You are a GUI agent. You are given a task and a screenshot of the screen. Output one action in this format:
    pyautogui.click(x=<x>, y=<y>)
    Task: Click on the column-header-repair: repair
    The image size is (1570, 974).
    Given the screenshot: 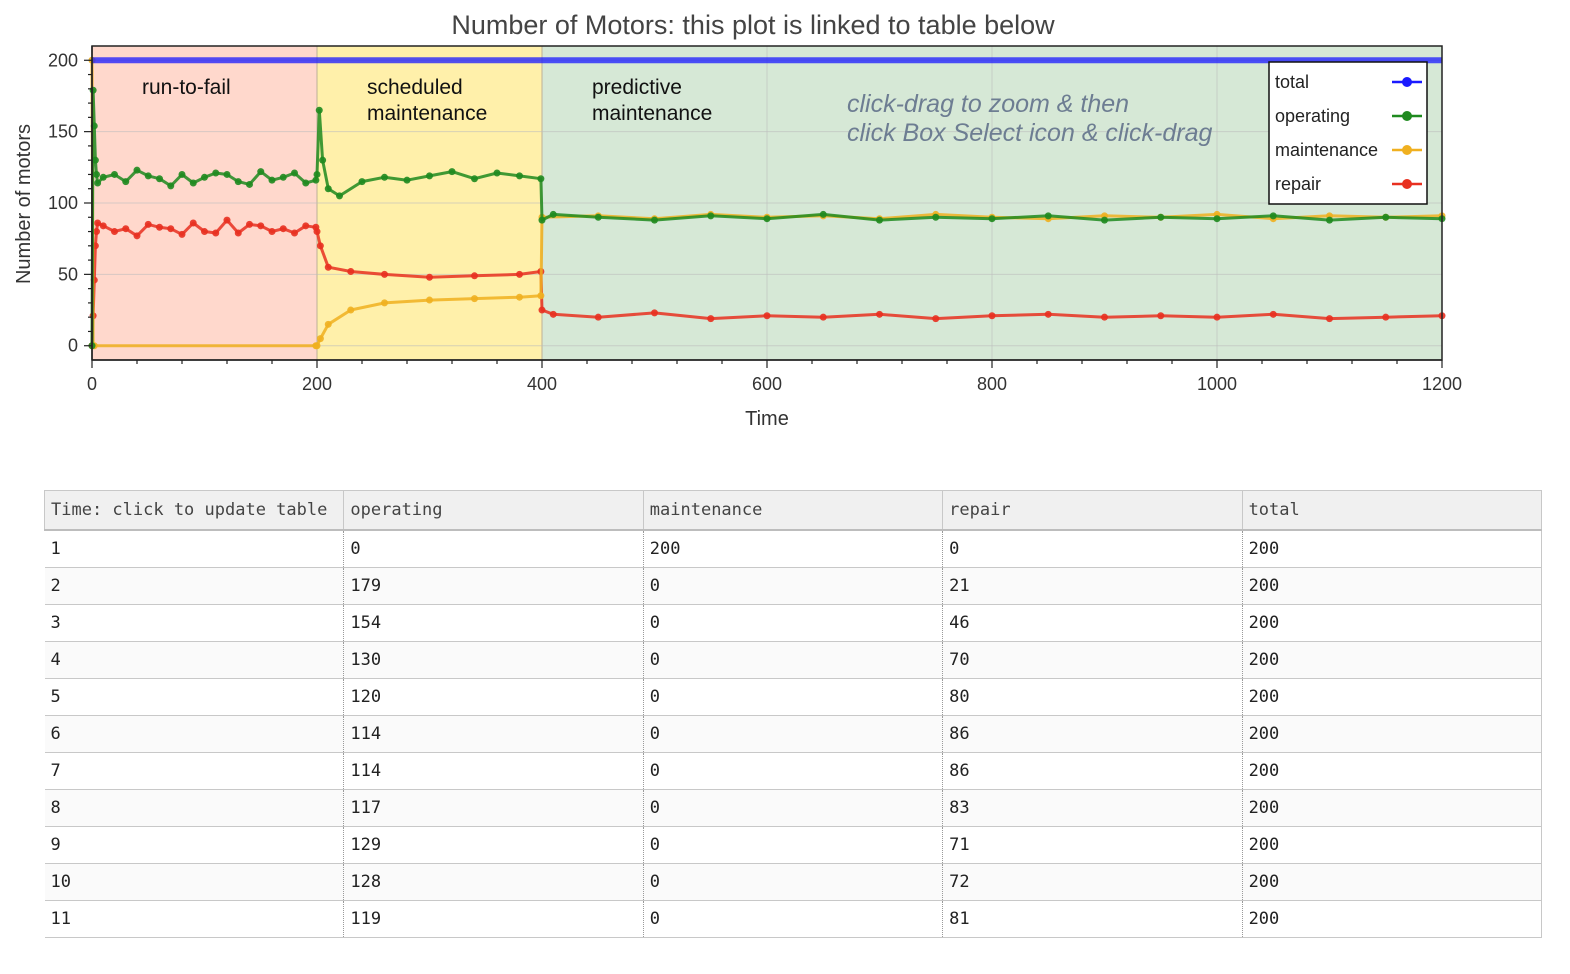 What is the action you would take?
    pyautogui.click(x=1092, y=510)
    